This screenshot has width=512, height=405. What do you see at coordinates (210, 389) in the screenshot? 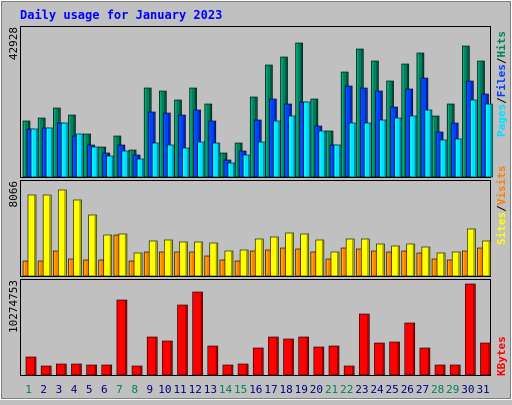
I see `x-tick-label-day-13: 13` at bounding box center [210, 389].